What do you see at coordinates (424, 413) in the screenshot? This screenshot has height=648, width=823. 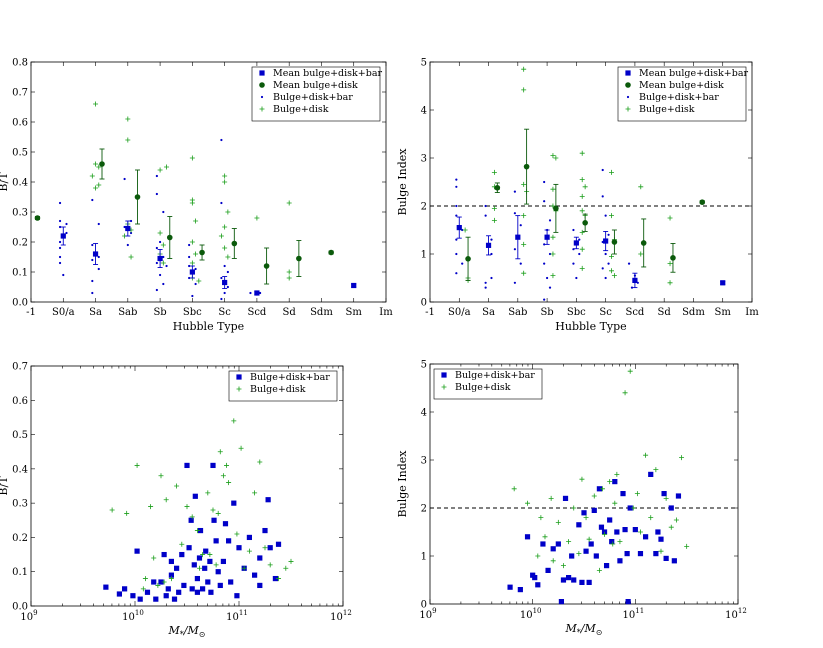 I see `y-tick-label: 4` at bounding box center [424, 413].